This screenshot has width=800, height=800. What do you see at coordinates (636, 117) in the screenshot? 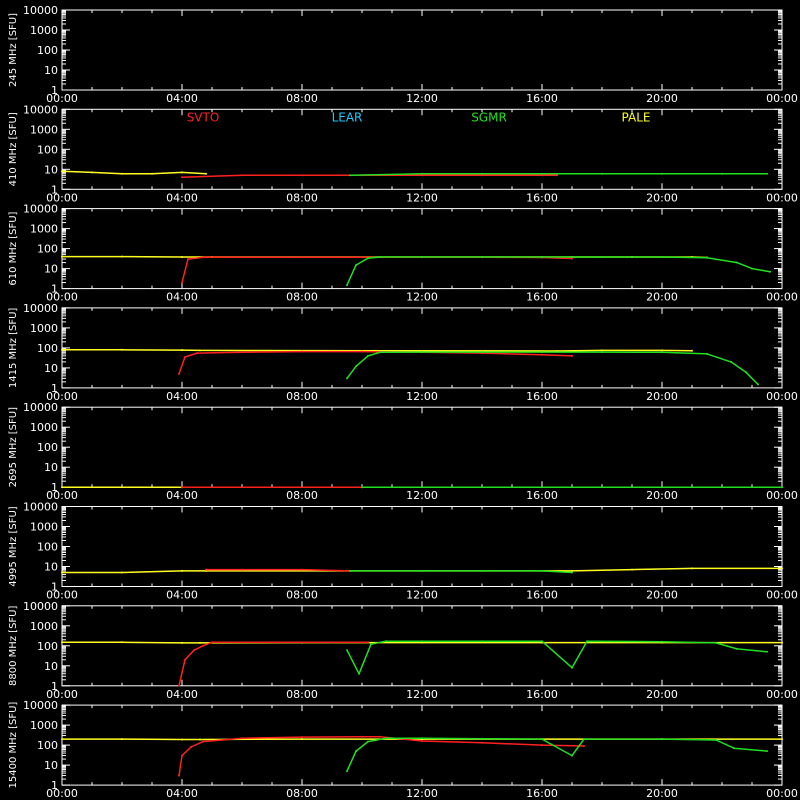
I see `legend-pale: PALE` at bounding box center [636, 117].